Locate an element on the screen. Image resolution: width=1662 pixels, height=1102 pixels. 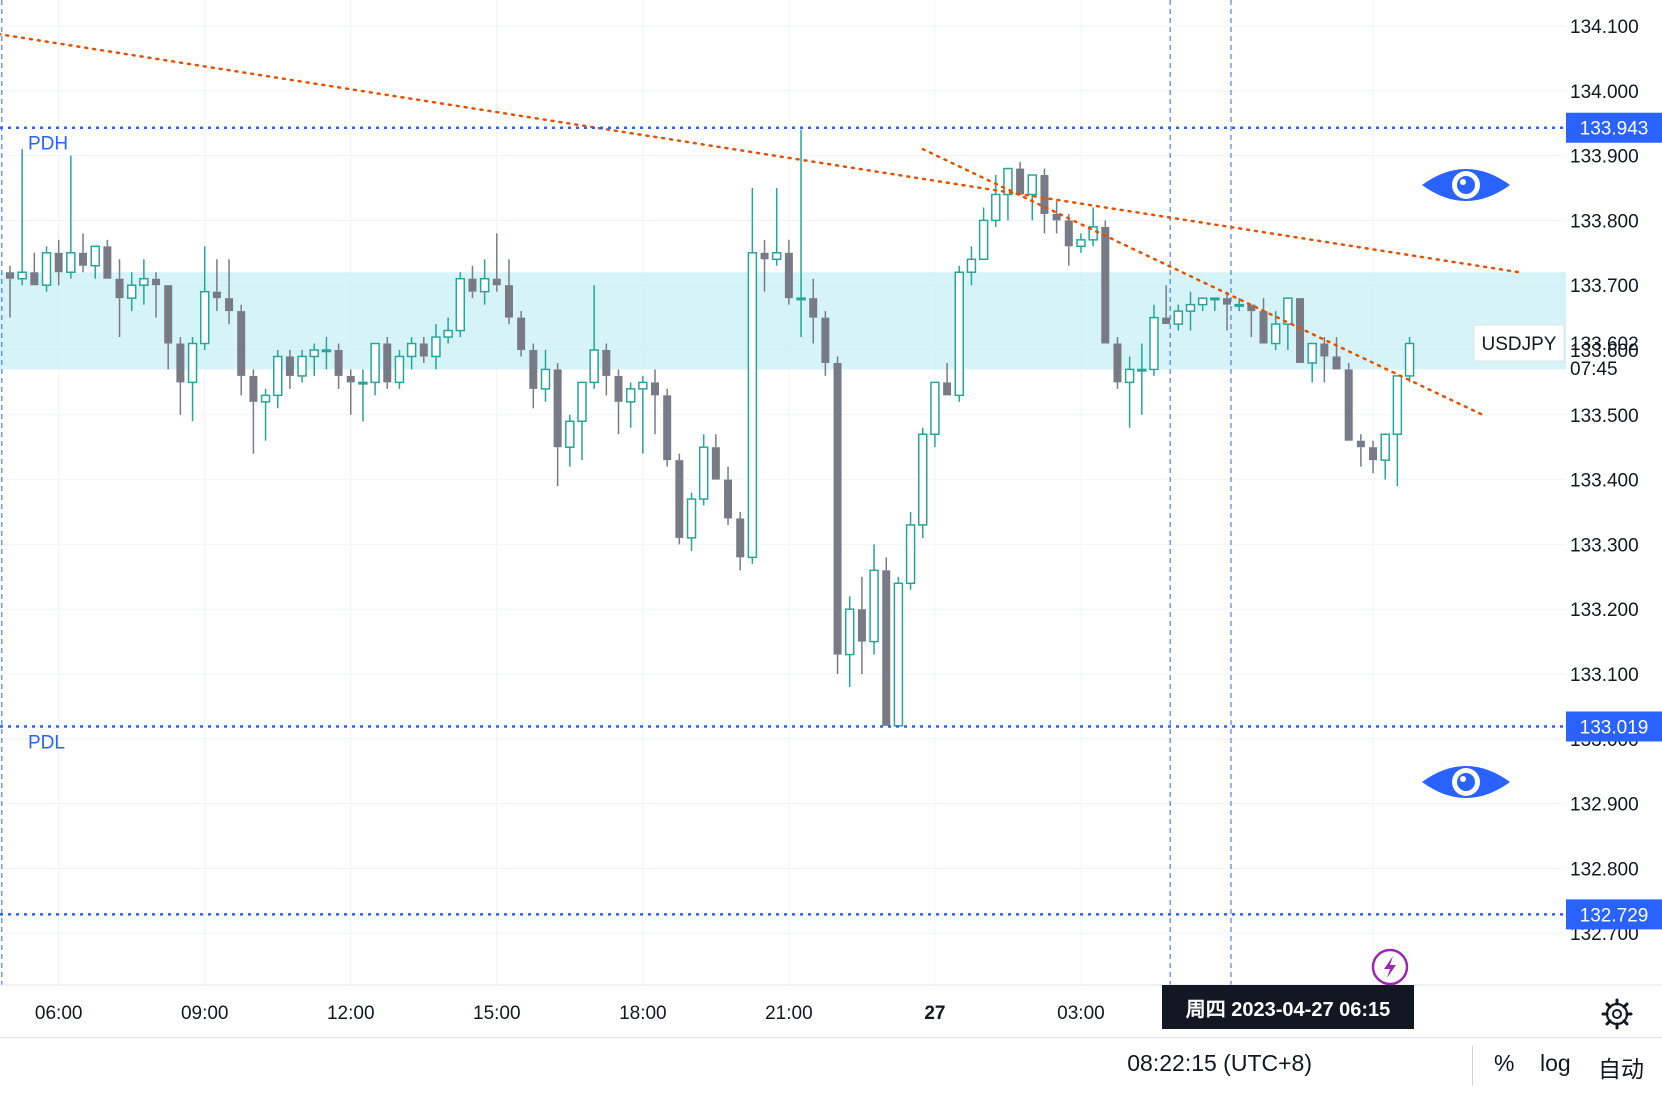
level-price-text: 133.019 is located at coordinates (1614, 727).